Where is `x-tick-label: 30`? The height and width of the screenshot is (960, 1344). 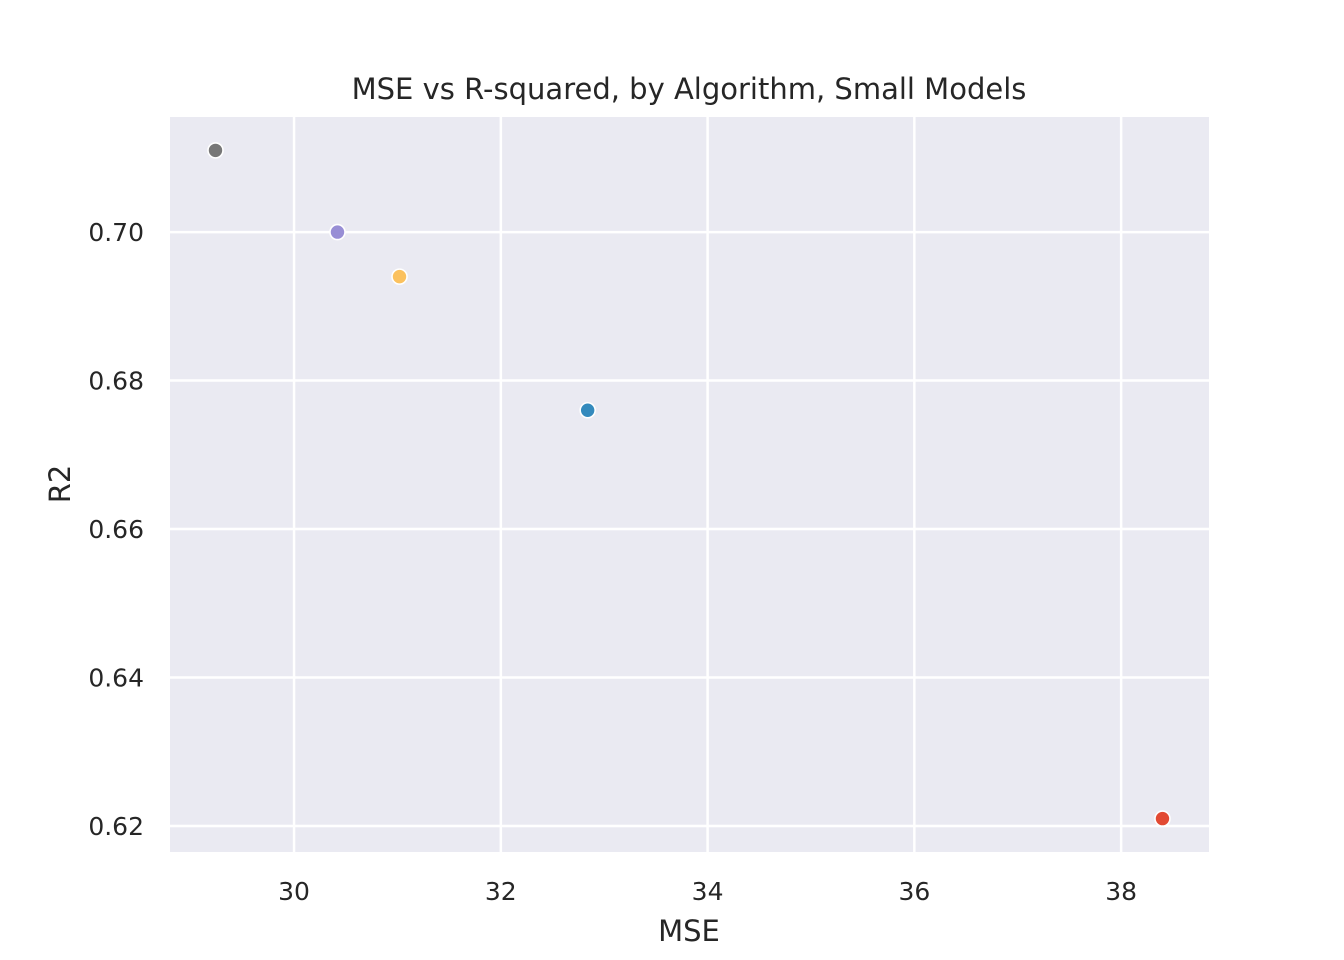
x-tick-label: 30 is located at coordinates (294, 891).